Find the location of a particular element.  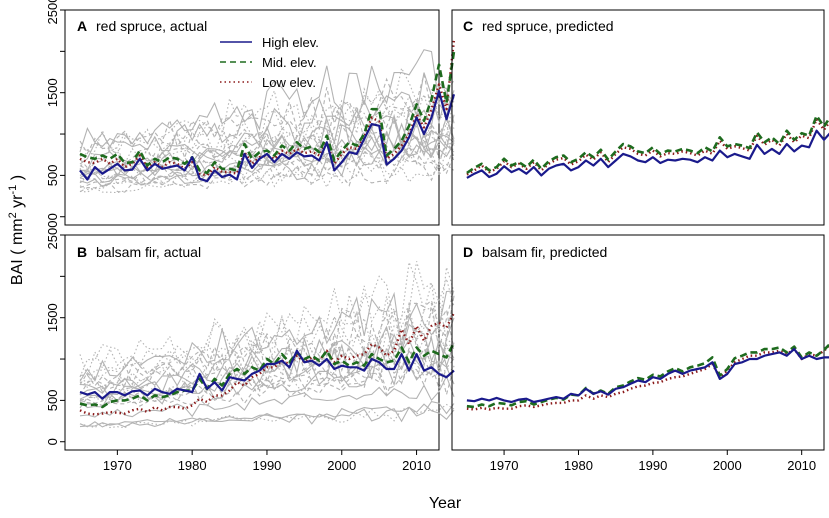

panel-B-lines is located at coordinates (267, 364).